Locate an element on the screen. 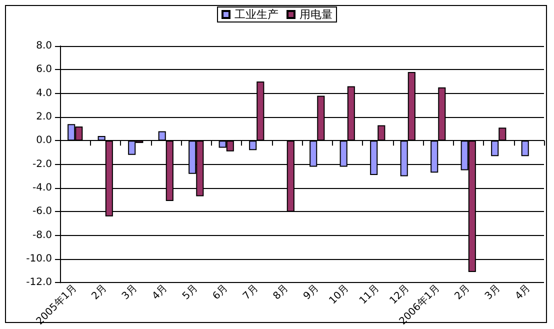 The width and height of the screenshot is (554, 329). x-tick-label: 10月 is located at coordinates (339, 294).